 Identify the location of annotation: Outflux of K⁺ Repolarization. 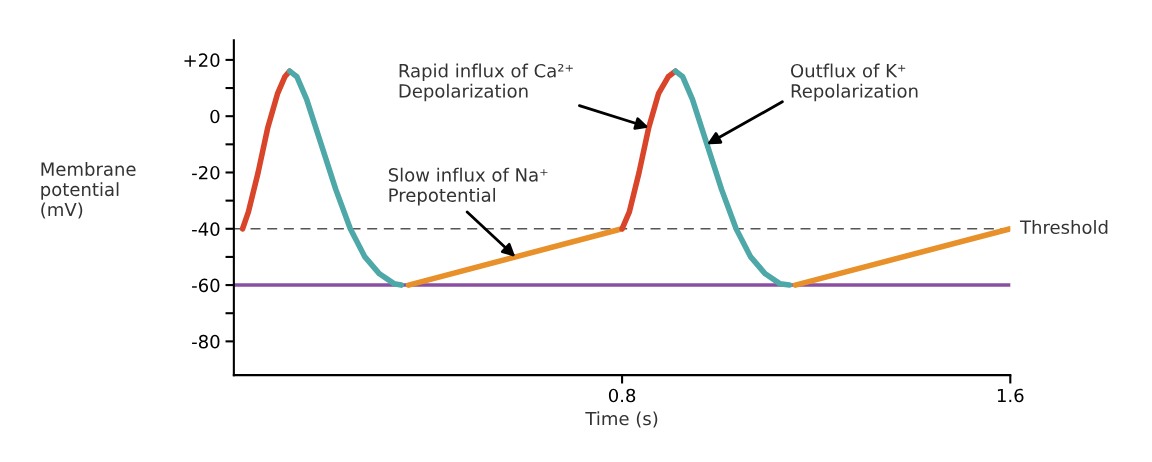
(854, 82).